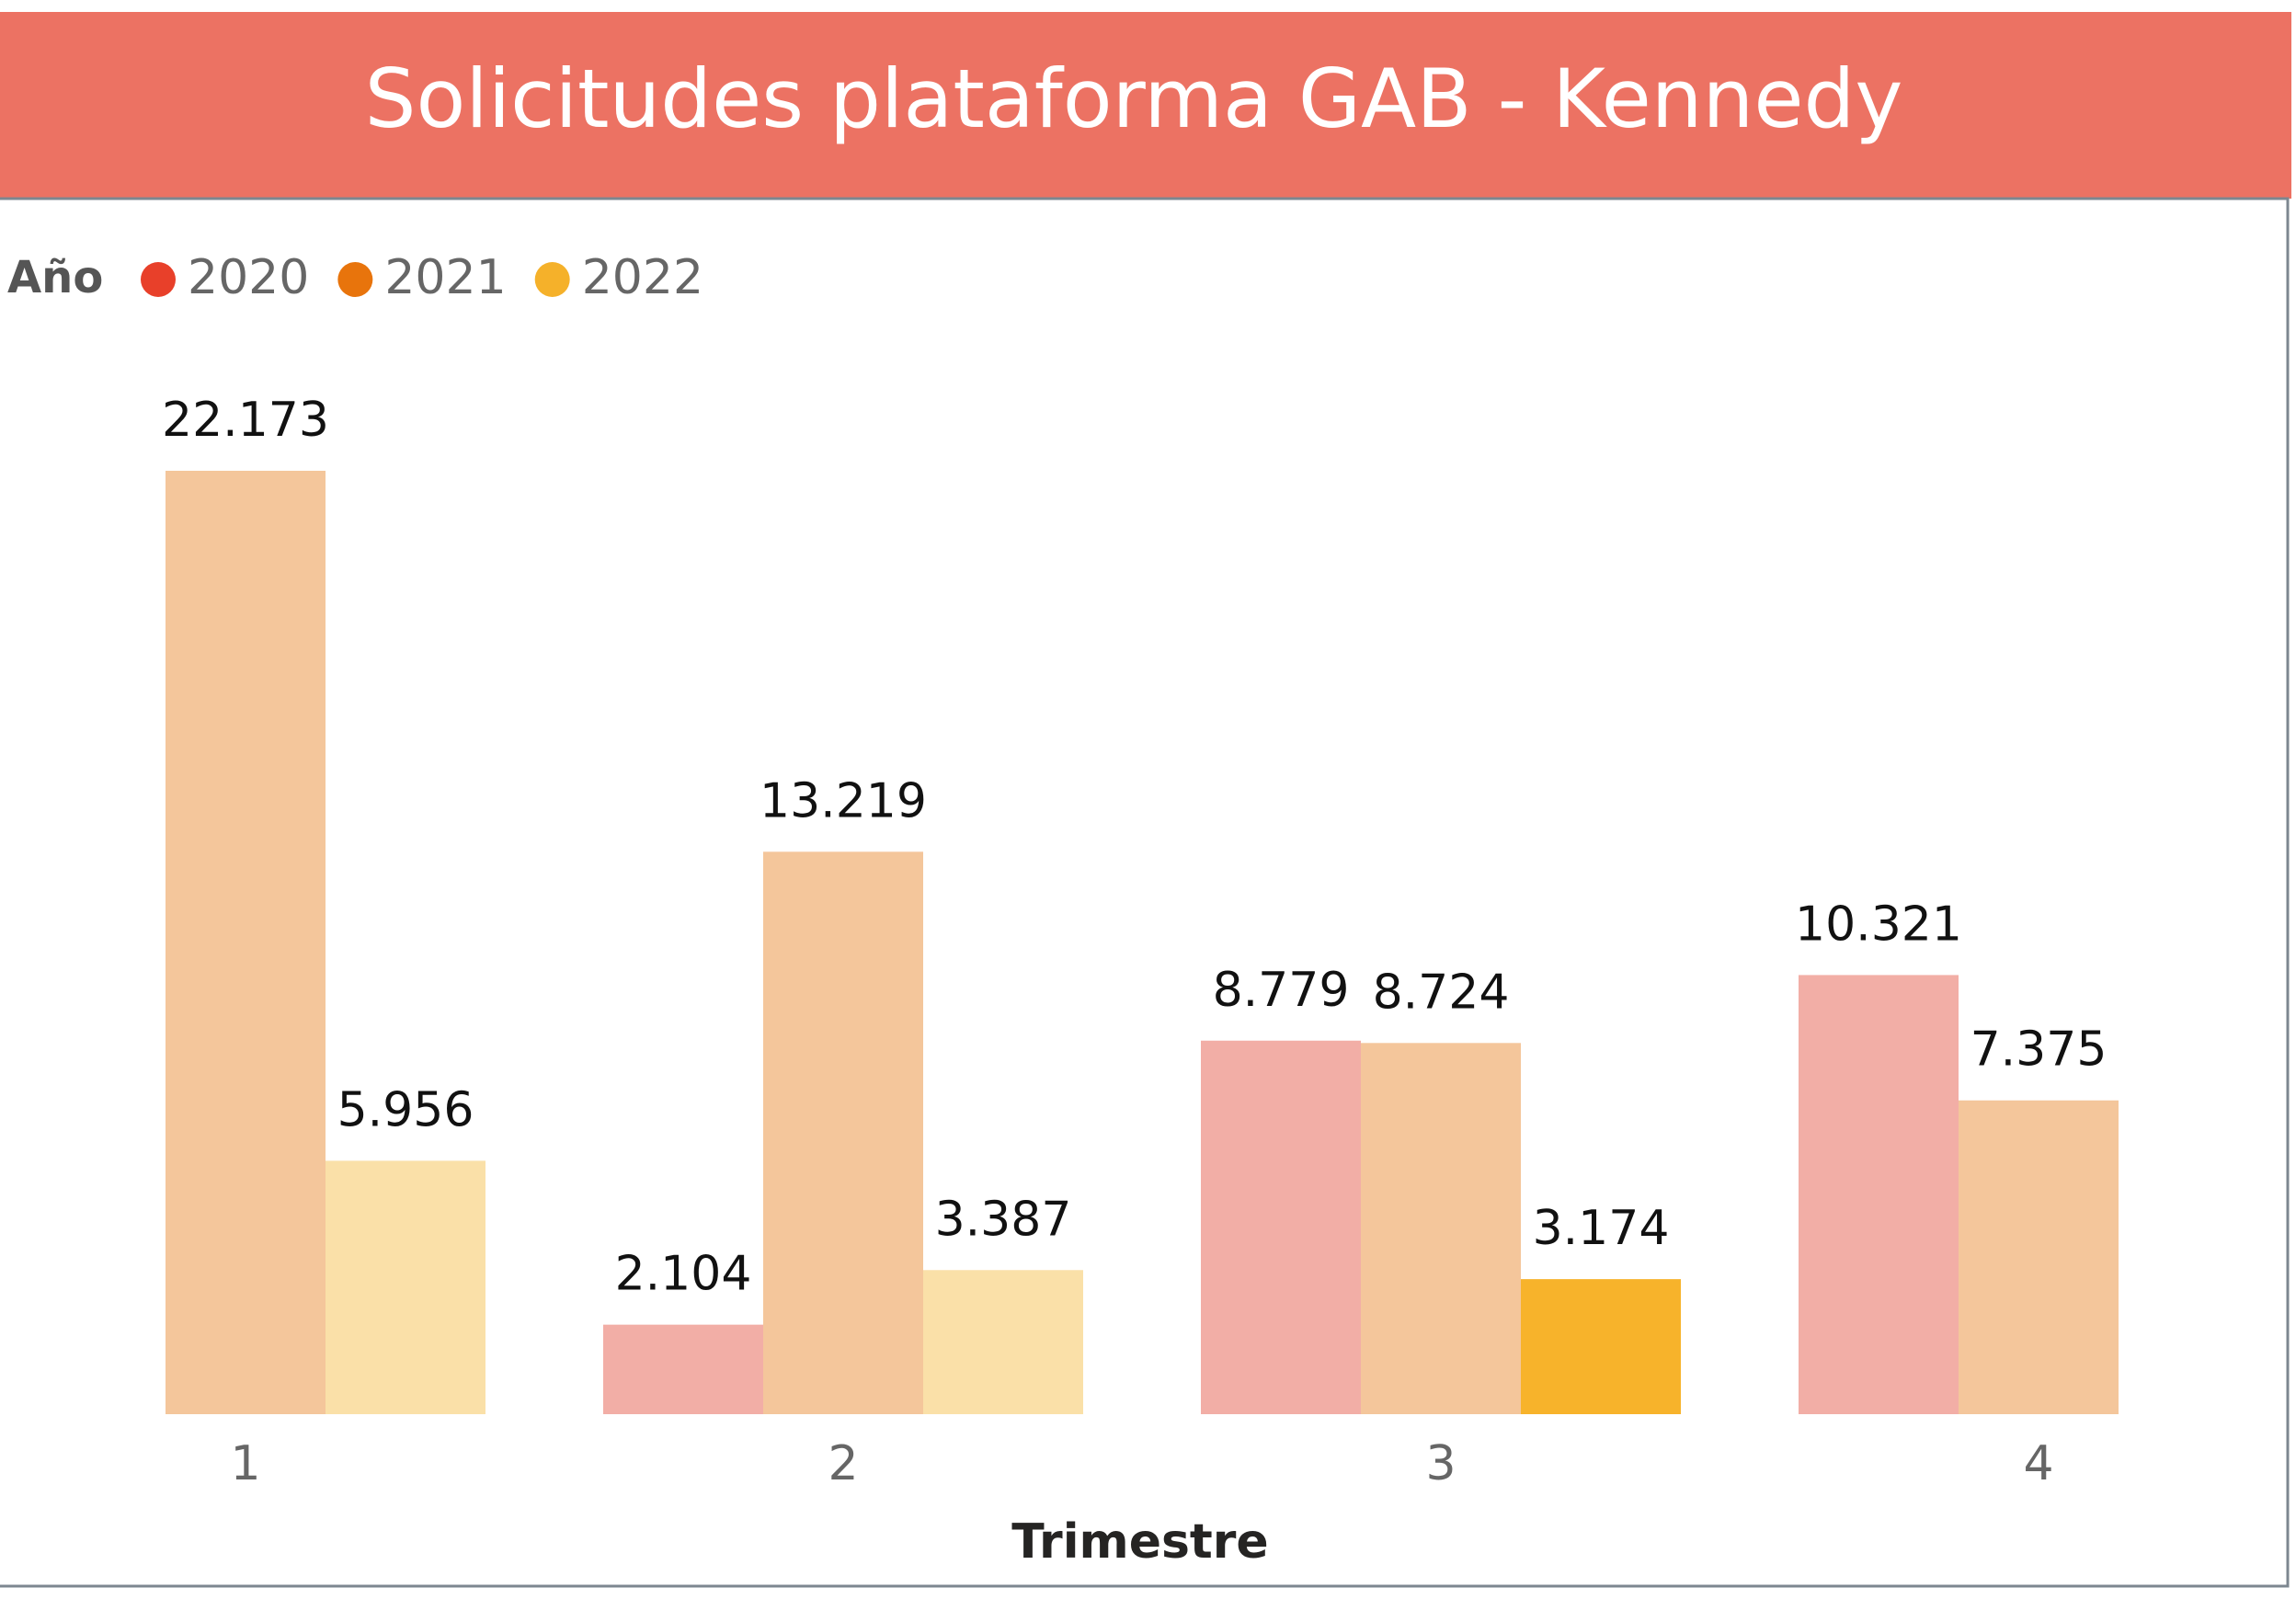  Describe the element at coordinates (405, 1110) in the screenshot. I see `data-label: 5.956` at that location.